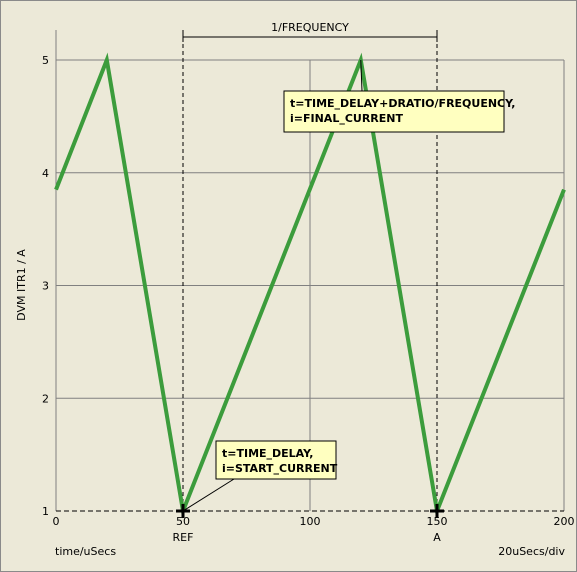 The height and width of the screenshot is (572, 577). What do you see at coordinates (310, 27) in the screenshot?
I see `dimension-label: 1/FREQUENCY` at bounding box center [310, 27].